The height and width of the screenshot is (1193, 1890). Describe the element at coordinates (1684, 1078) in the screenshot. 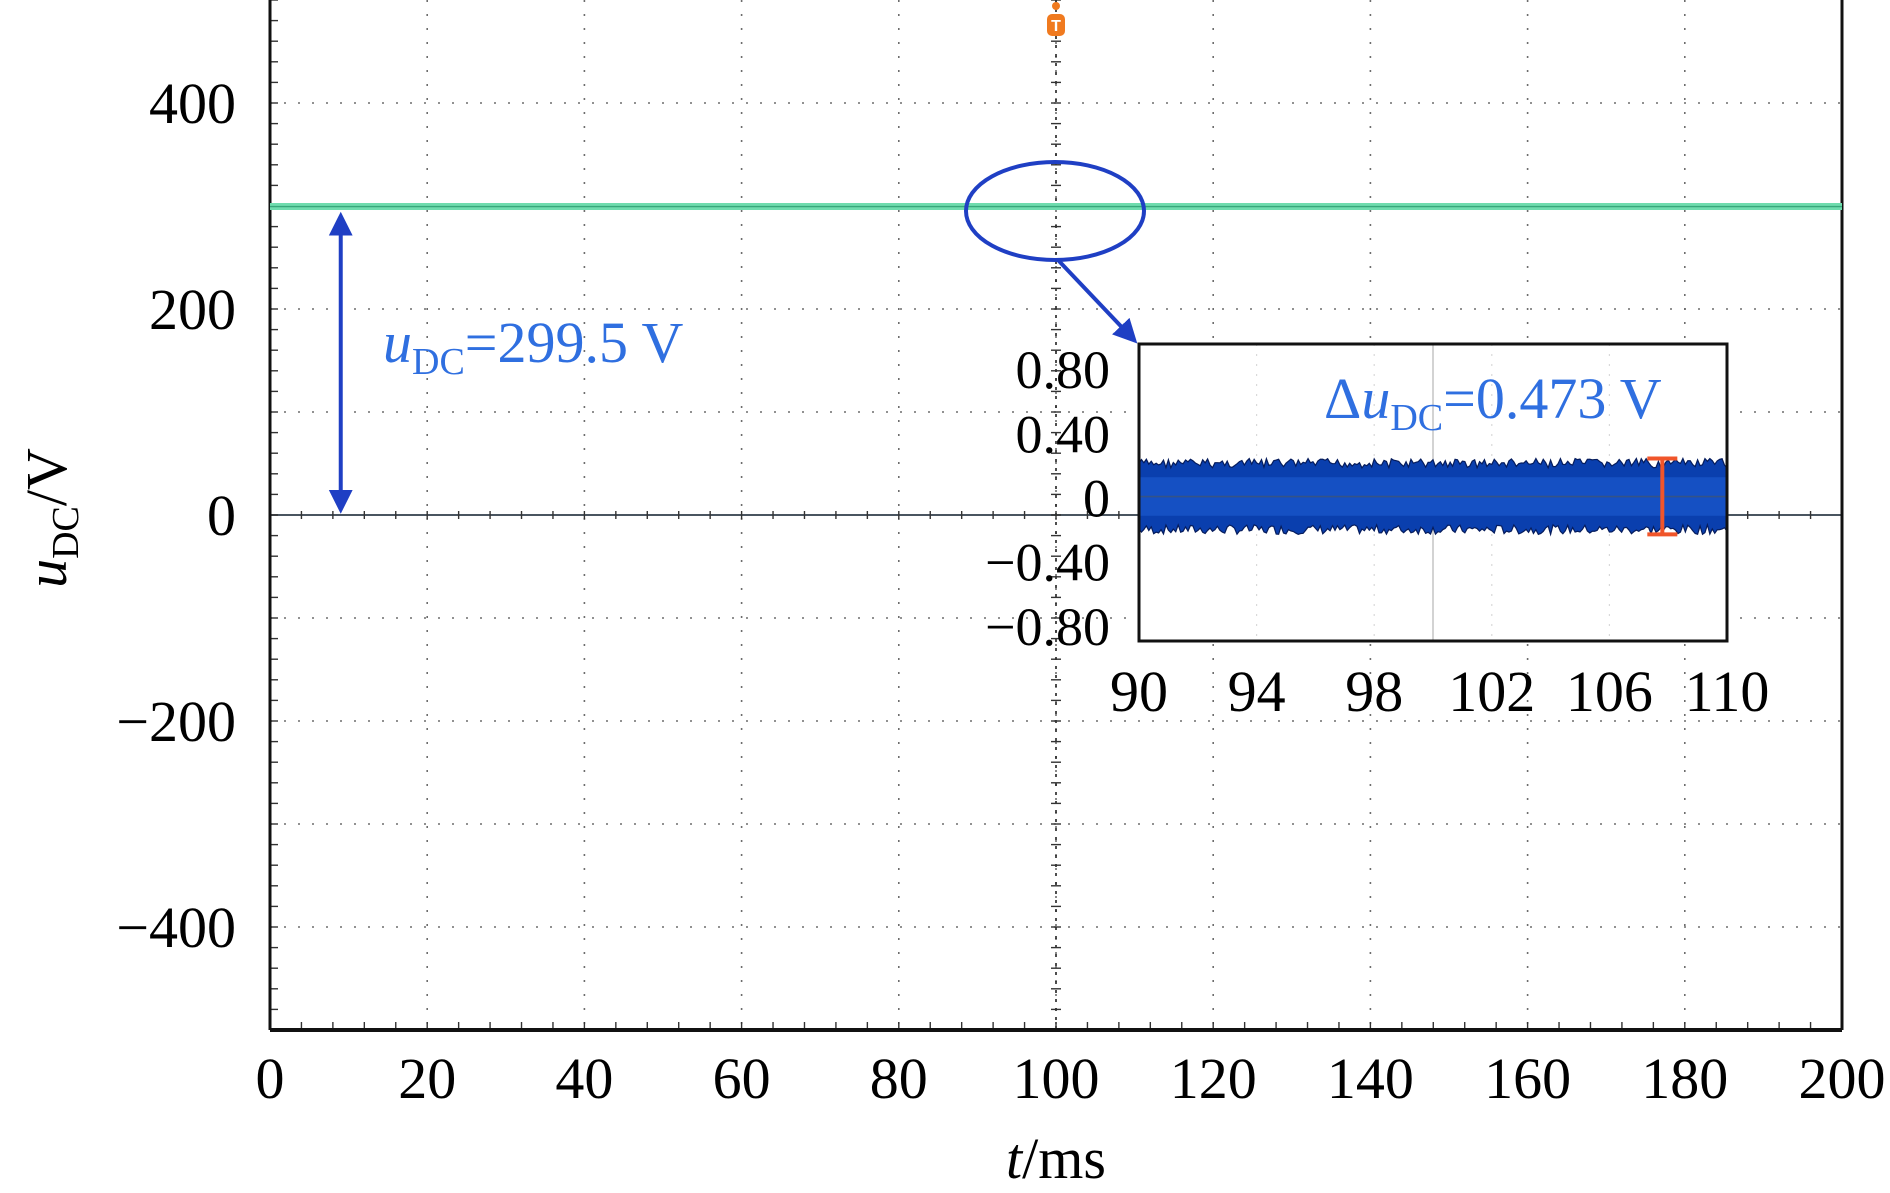

I see `x-tick-label: 180` at that location.